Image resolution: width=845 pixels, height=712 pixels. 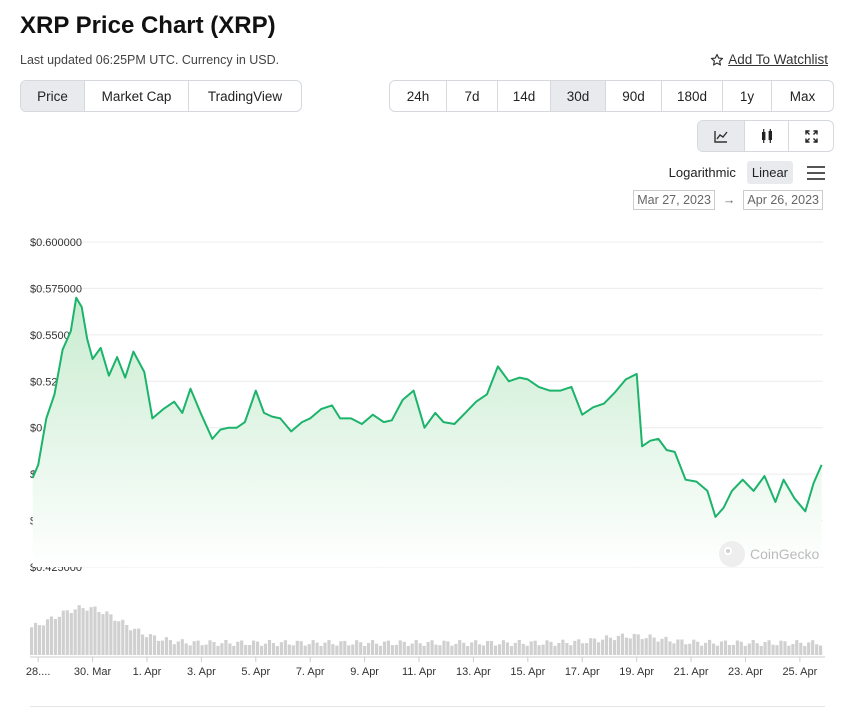 What do you see at coordinates (472, 96) in the screenshot?
I see `range-7d-button: 7d` at bounding box center [472, 96].